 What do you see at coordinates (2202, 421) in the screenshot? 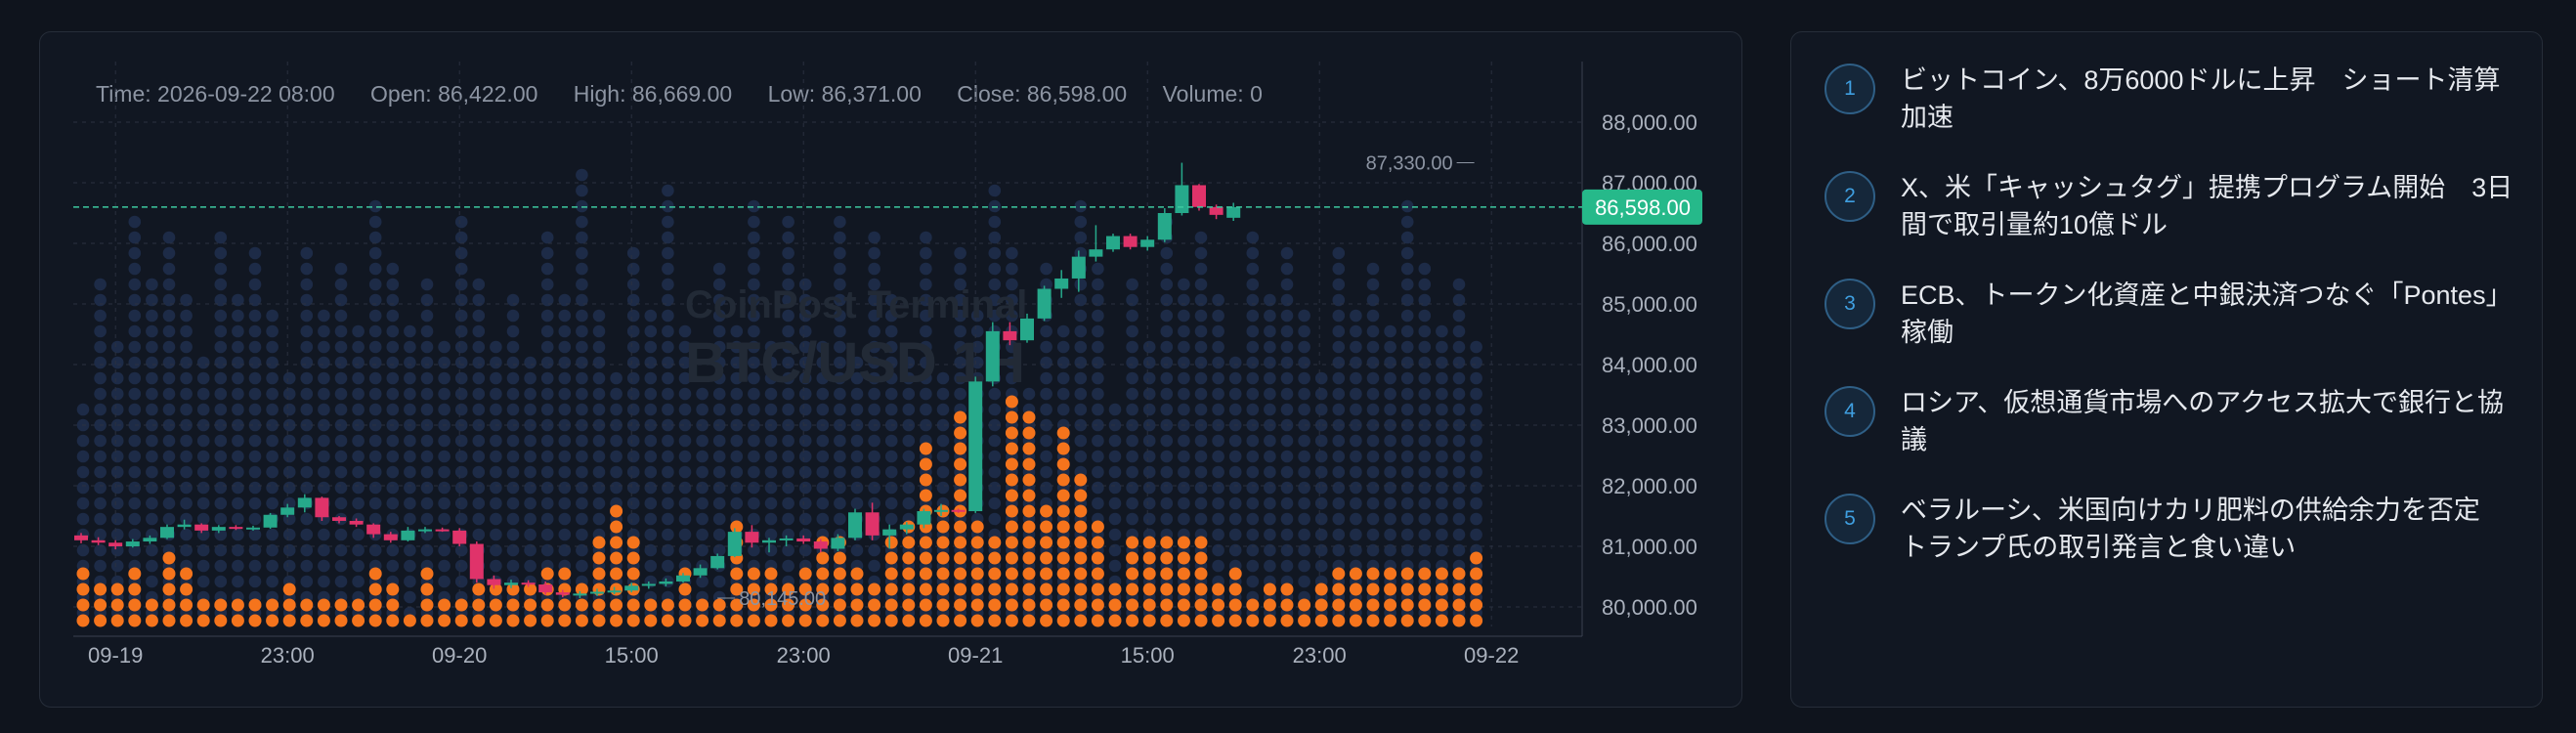
I see `news-headline: ロシア、仮想通貨市場へのアクセス拡大で銀行と協議` at bounding box center [2202, 421].